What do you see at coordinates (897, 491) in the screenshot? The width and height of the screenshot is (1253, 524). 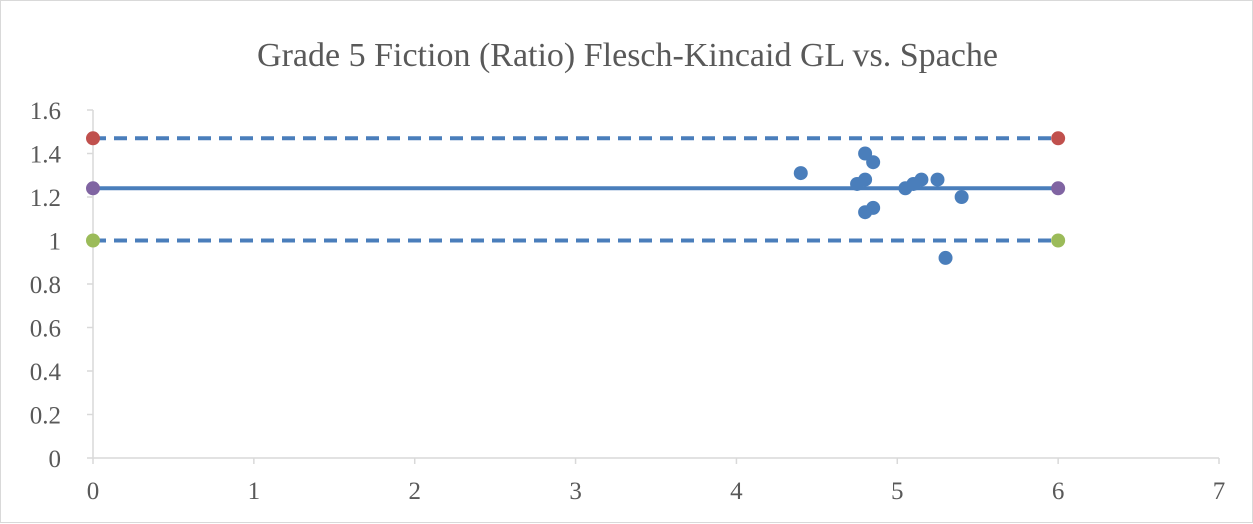 I see `x-tick-label: 5` at bounding box center [897, 491].